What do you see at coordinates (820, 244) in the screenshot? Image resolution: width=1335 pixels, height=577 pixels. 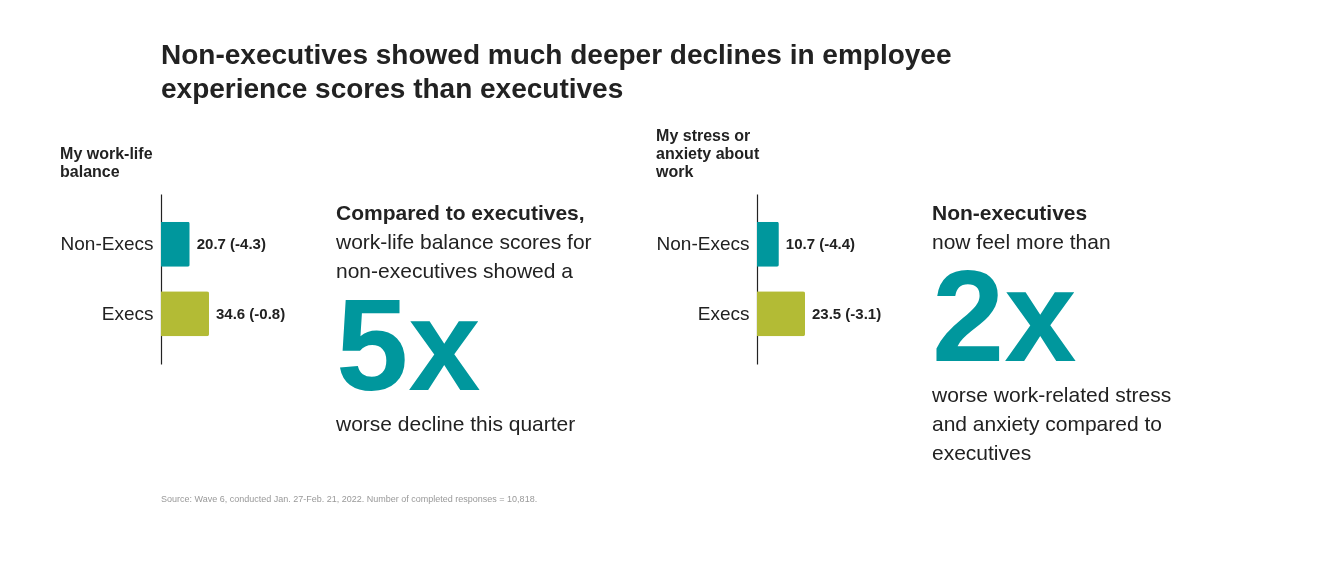 I see `data-label: 10.7 (-4.4)` at bounding box center [820, 244].